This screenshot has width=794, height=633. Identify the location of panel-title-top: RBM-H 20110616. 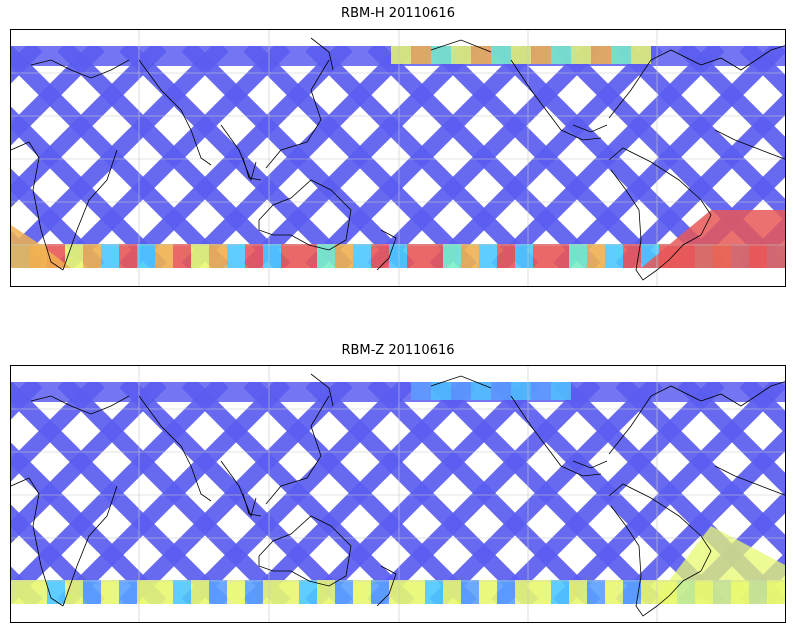
(398, 13).